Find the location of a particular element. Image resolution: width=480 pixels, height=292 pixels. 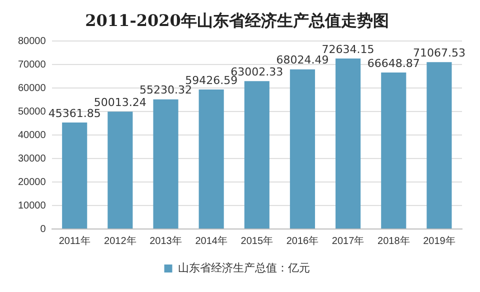

x-tick-label: 2015年 is located at coordinates (257, 240).